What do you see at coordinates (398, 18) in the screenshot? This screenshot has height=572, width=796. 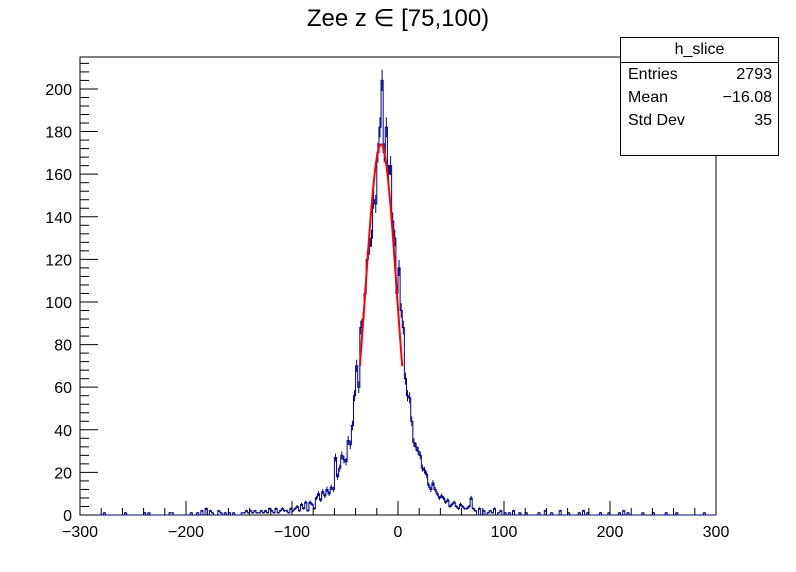 I see `chart-title: Zee z ∈ [75,100)` at bounding box center [398, 18].